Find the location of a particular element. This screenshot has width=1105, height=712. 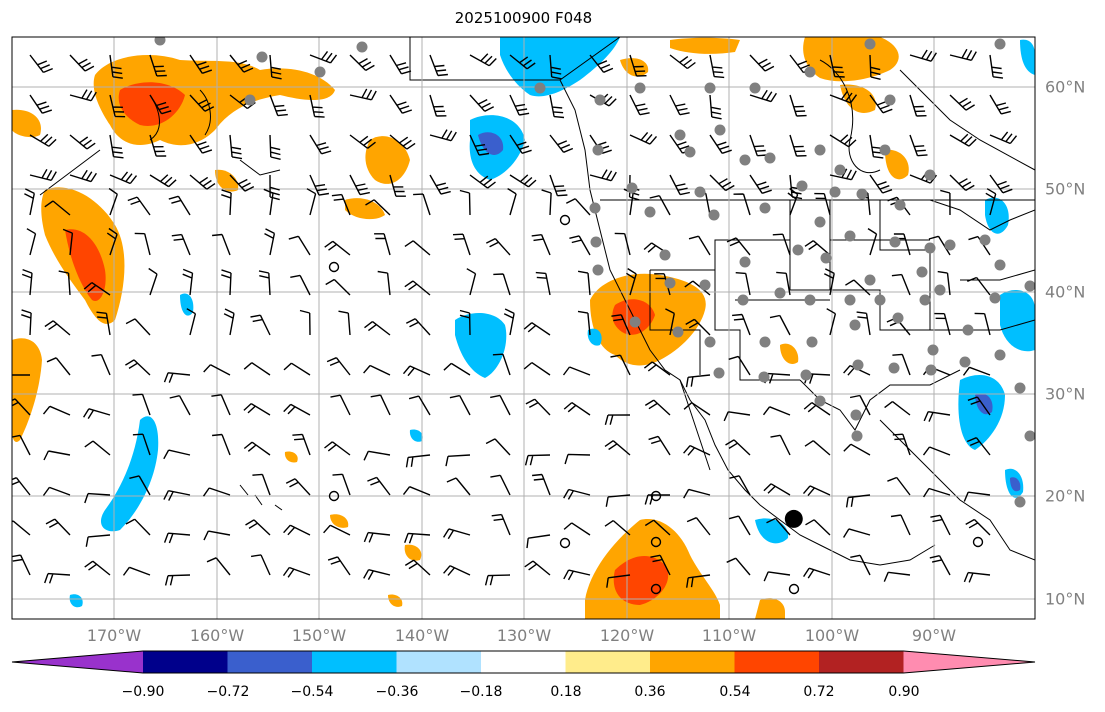

colorbar-tick-label: −0.72 is located at coordinates (228, 692).